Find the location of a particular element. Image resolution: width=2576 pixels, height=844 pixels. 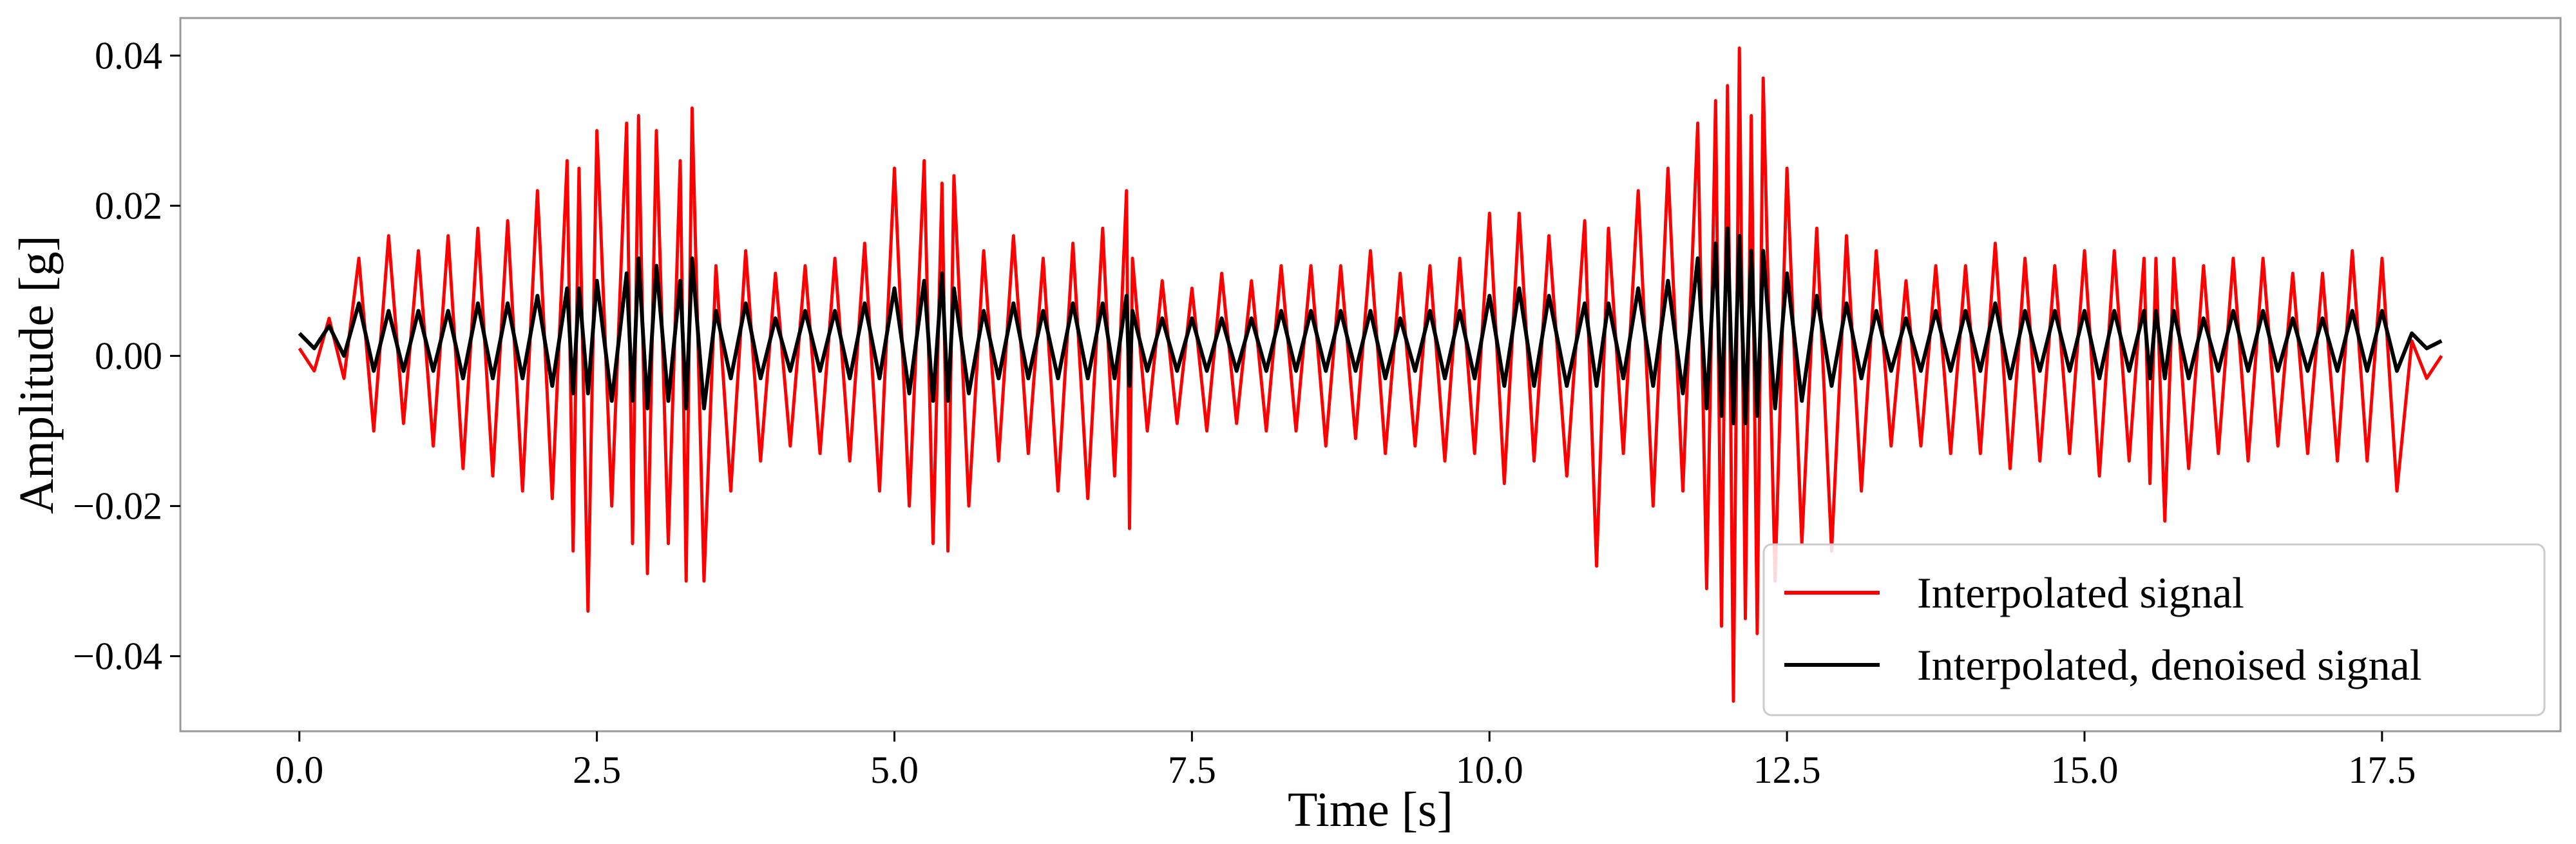

x-tick-label: 12.5 is located at coordinates (1787, 770).